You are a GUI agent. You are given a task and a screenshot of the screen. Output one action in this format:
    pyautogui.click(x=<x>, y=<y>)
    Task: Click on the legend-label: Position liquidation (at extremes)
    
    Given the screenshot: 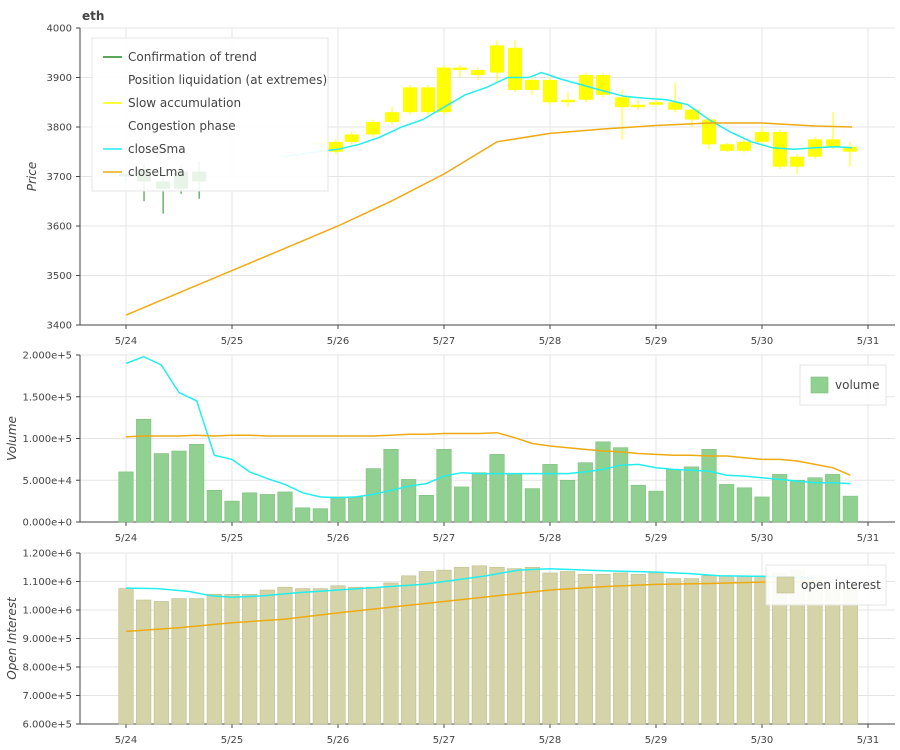 What is the action you would take?
    pyautogui.click(x=227, y=80)
    